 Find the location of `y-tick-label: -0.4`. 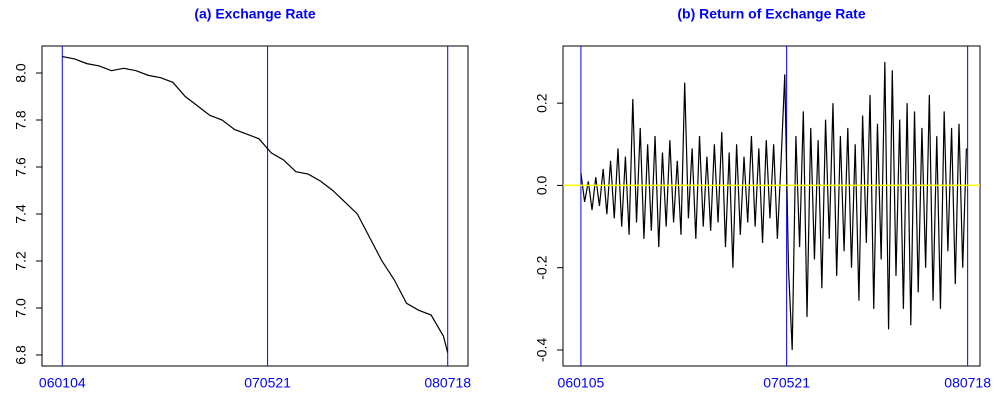

y-tick-label: -0.4 is located at coordinates (542, 350).